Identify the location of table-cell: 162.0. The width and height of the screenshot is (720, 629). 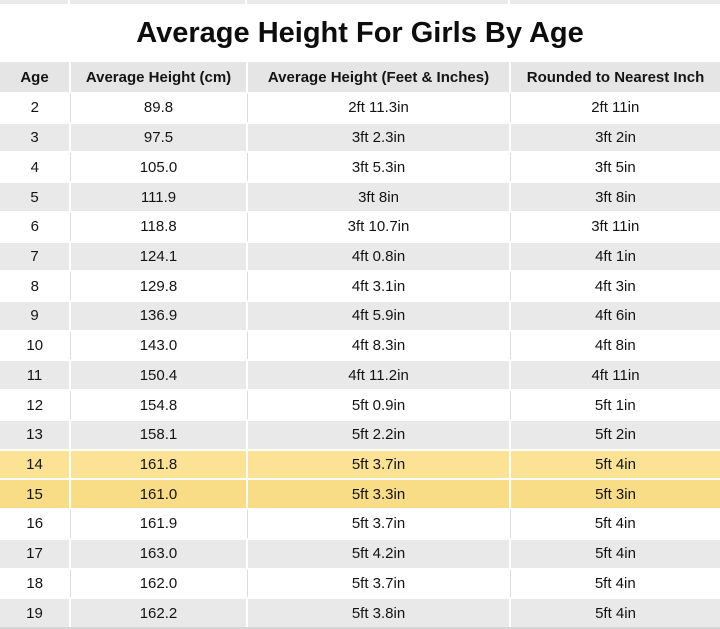
(159, 583).